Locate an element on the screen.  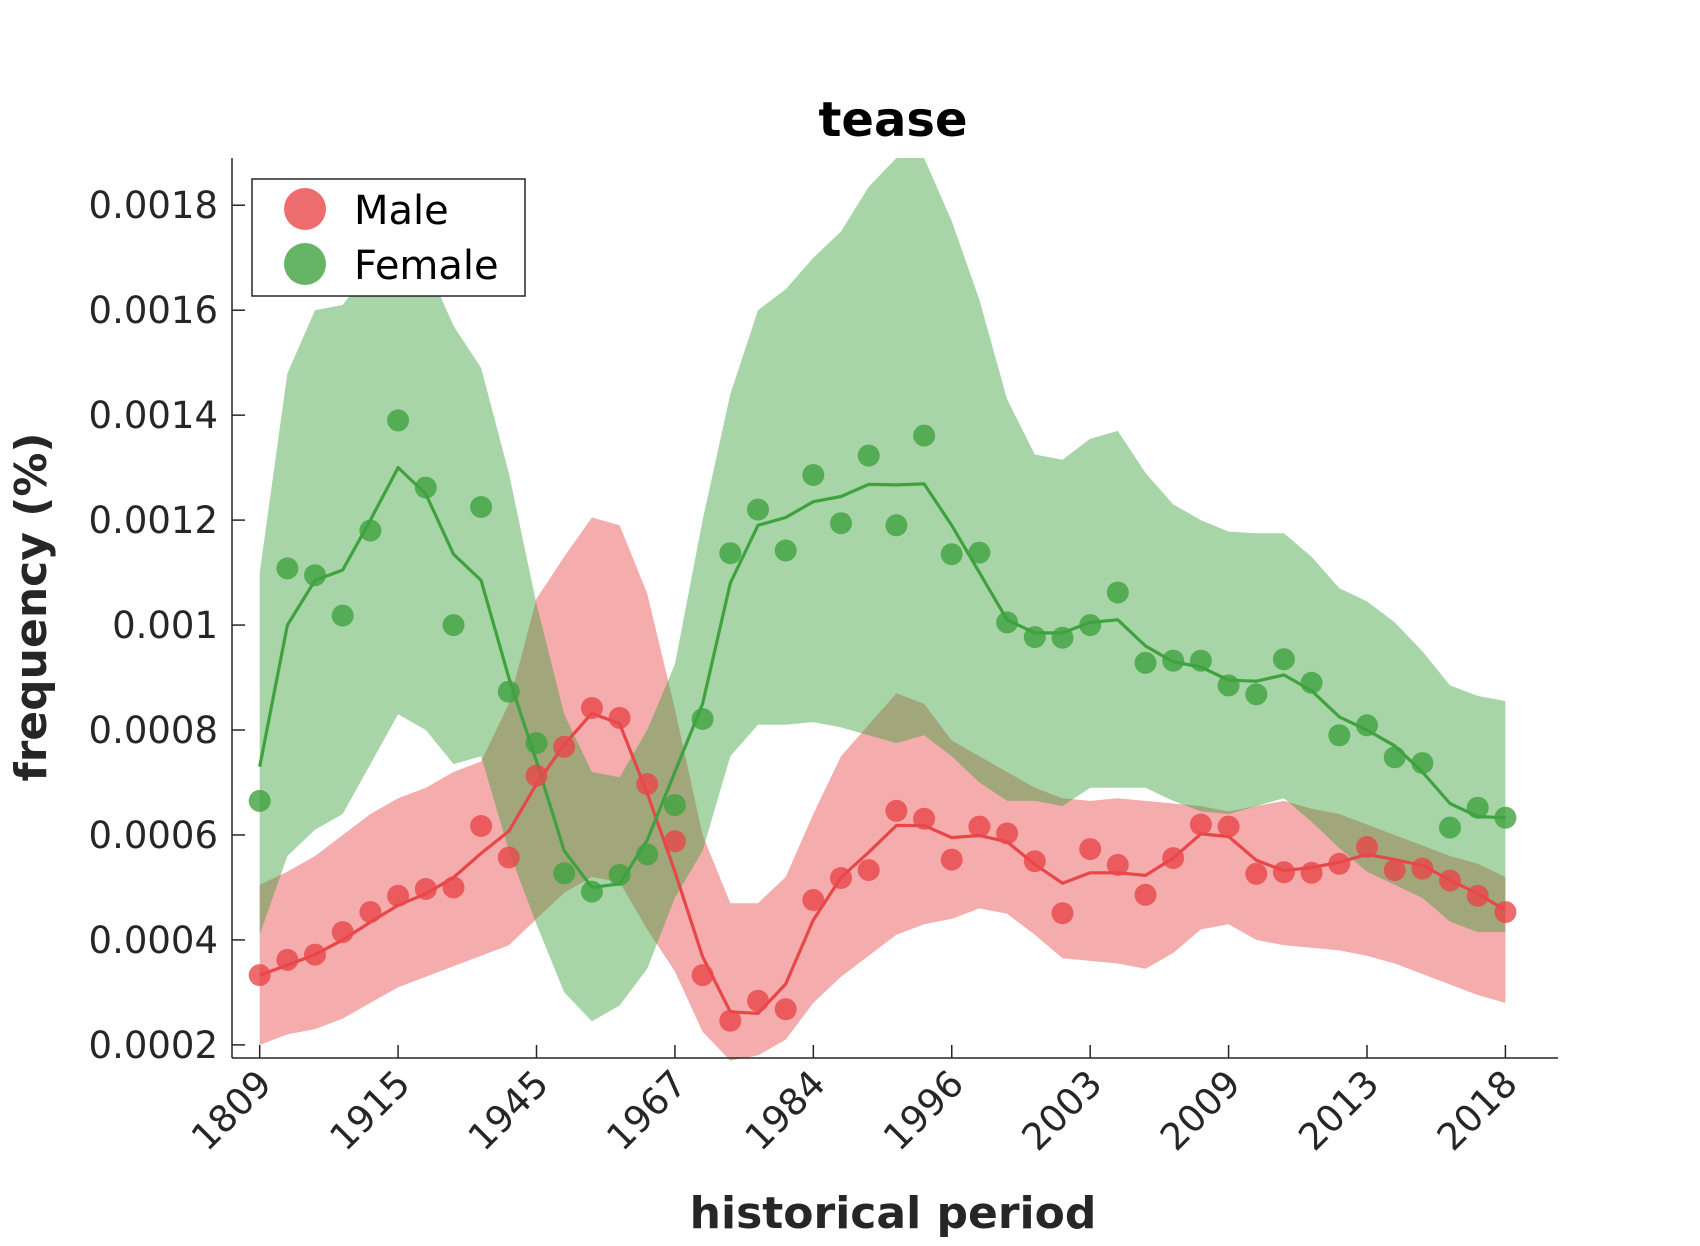
y-tick-label: 0.0008 is located at coordinates (153, 730).